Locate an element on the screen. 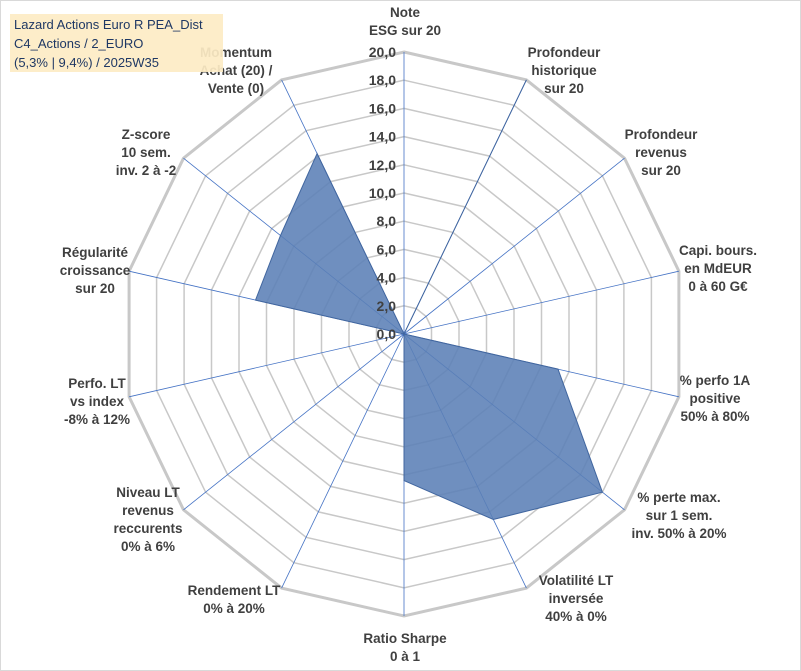  tick-label: 10,0 is located at coordinates (382, 193).